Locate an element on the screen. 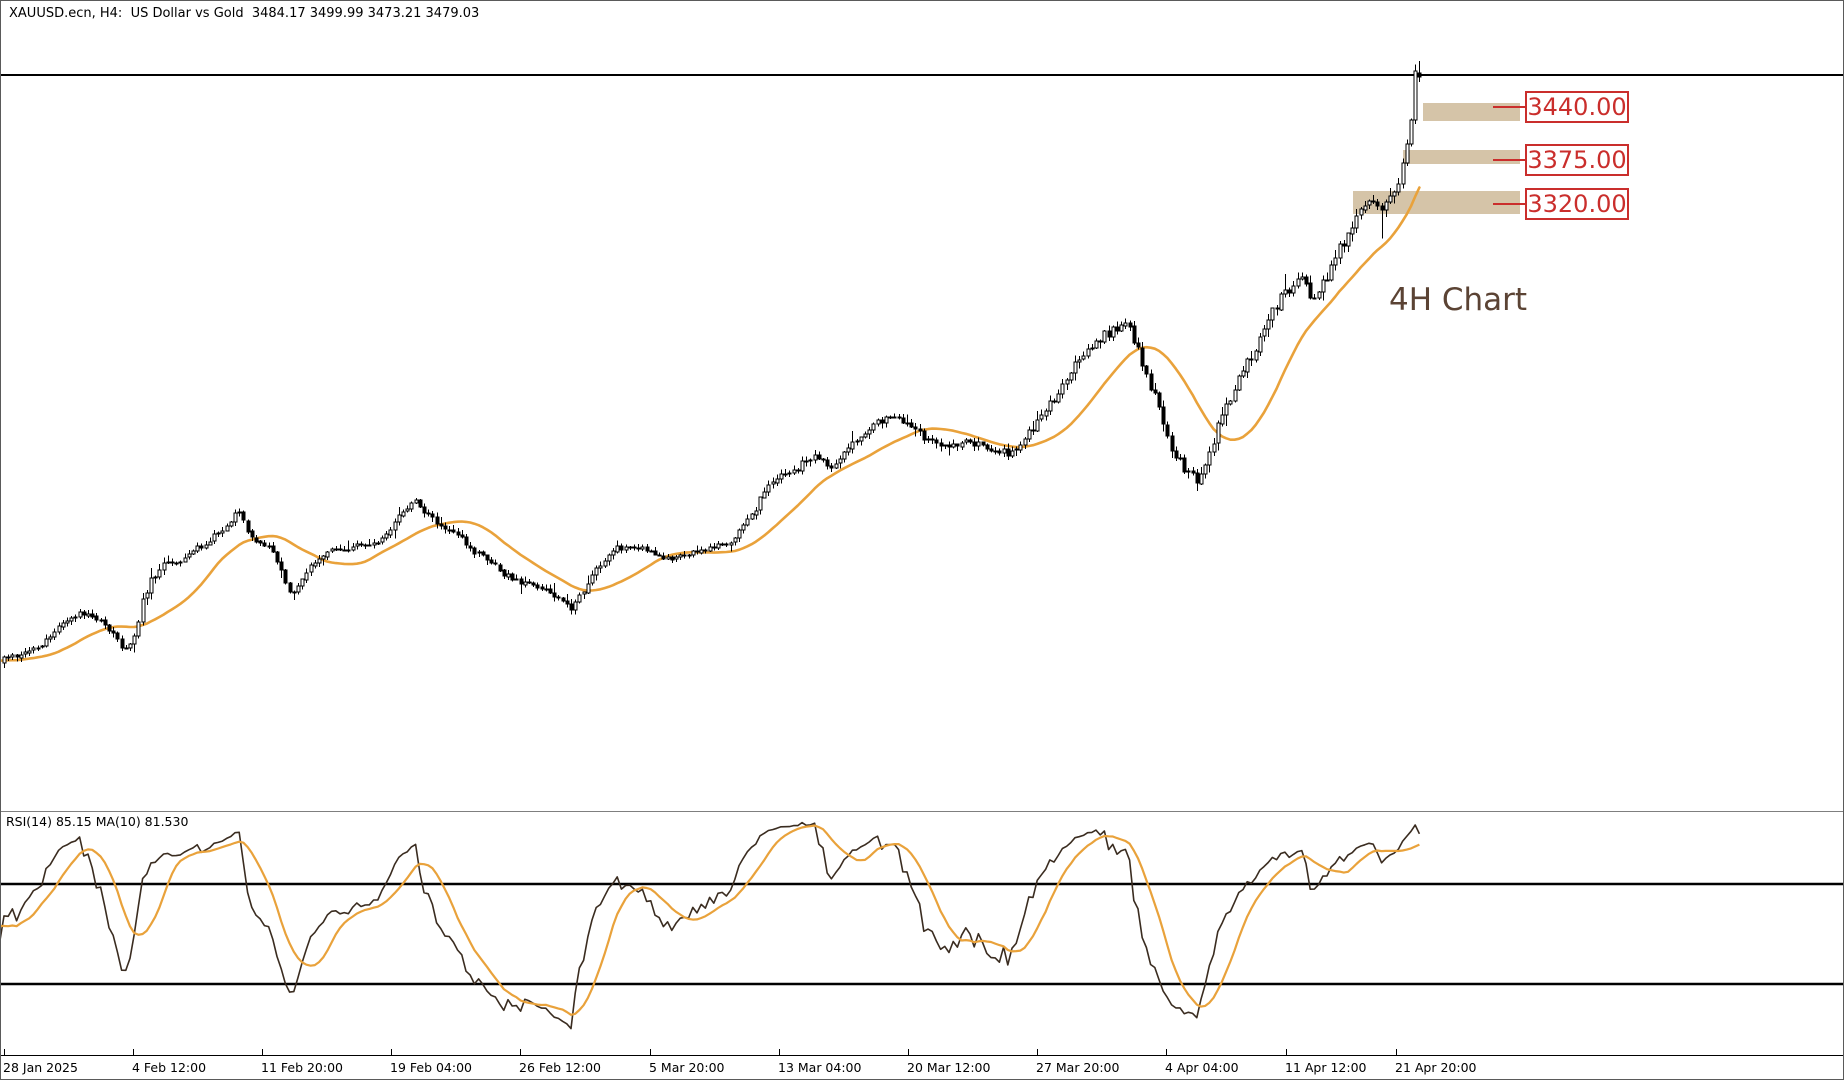  time-axis-label: 13 Mar 04:00 is located at coordinates (820, 1067).